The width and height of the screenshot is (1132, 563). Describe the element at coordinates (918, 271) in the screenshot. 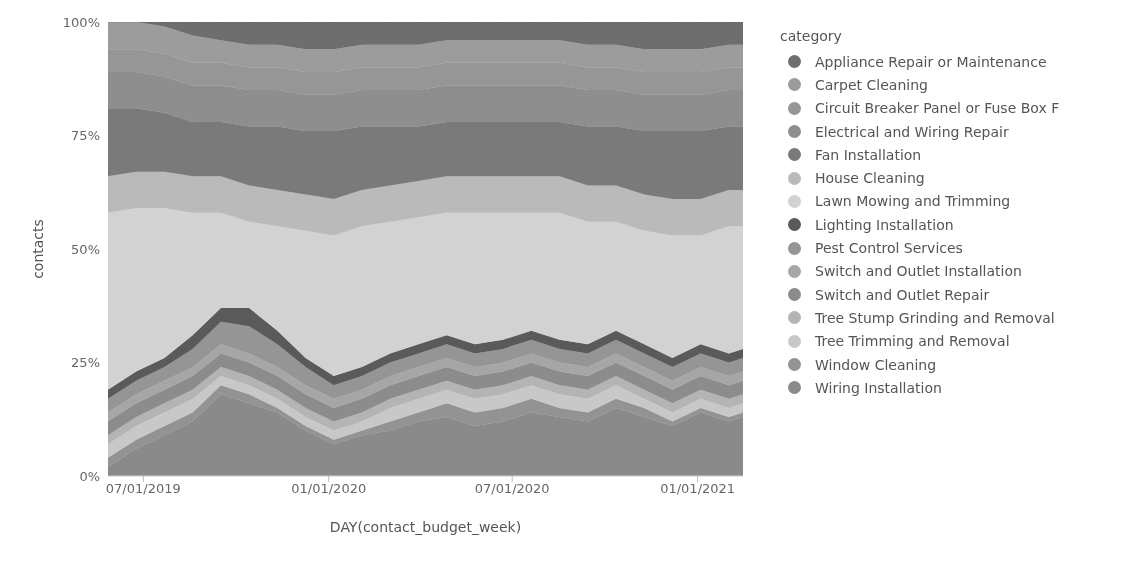

I see `legend-label: Switch and Outlet Installation` at that location.